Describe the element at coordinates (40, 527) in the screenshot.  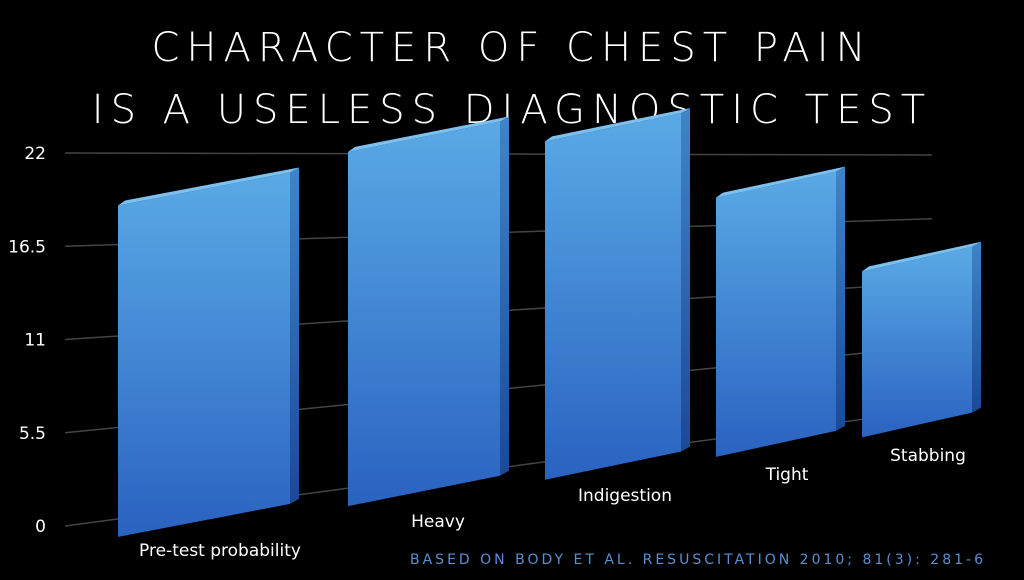
I see `y-tick-label: 0` at that location.